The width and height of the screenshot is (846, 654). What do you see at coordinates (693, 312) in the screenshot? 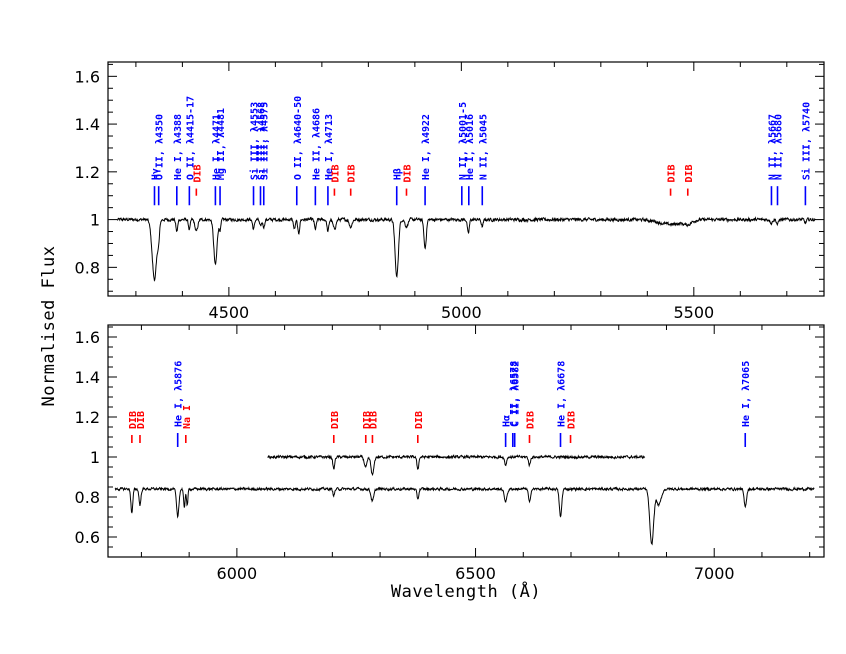
I see `x-tick-label: 5500` at bounding box center [693, 312].